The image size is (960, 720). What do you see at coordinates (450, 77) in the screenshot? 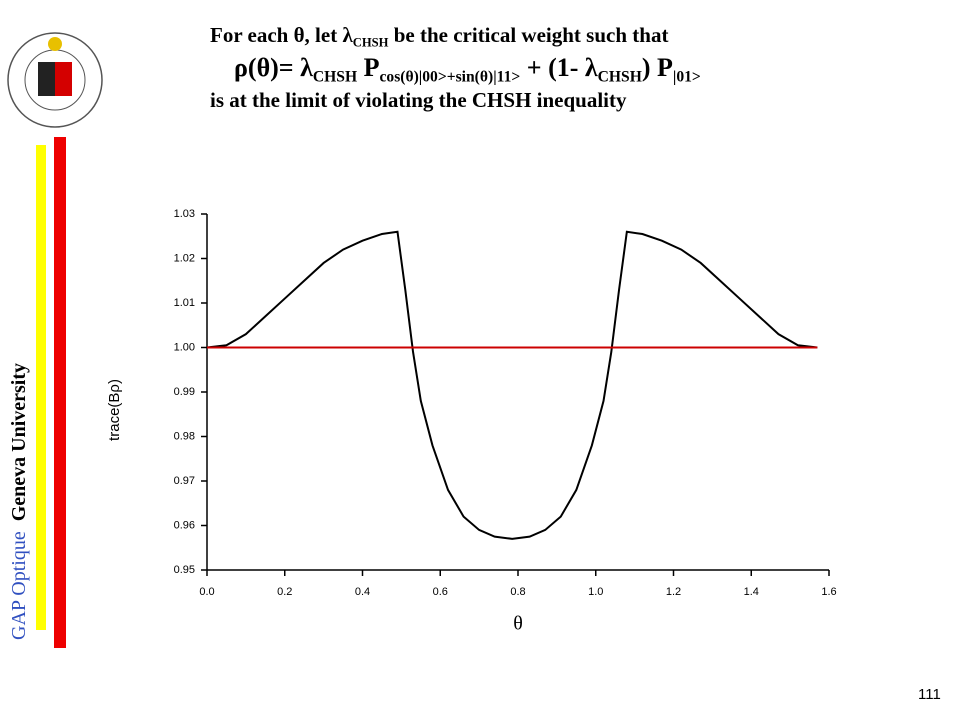
I see `title-subscript: cos(θ)|00>+sin(θ)|11>` at bounding box center [450, 77].